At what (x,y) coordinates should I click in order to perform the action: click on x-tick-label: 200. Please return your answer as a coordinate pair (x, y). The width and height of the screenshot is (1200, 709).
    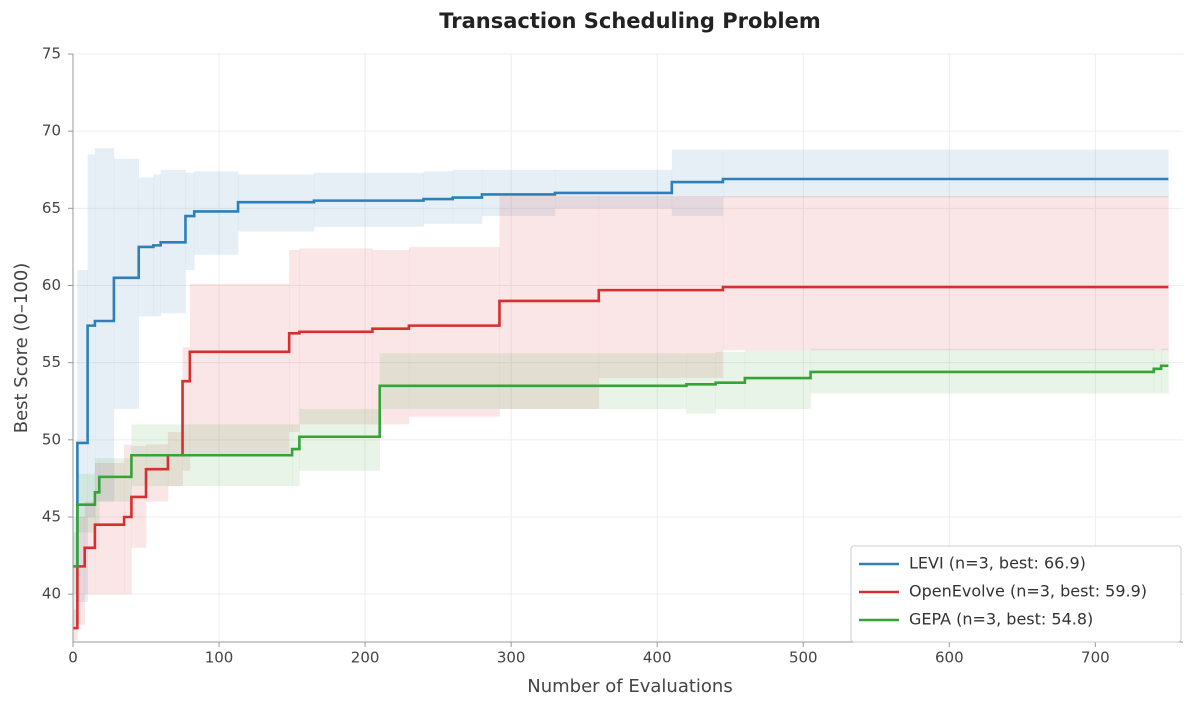
    Looking at the image, I should click on (365, 658).